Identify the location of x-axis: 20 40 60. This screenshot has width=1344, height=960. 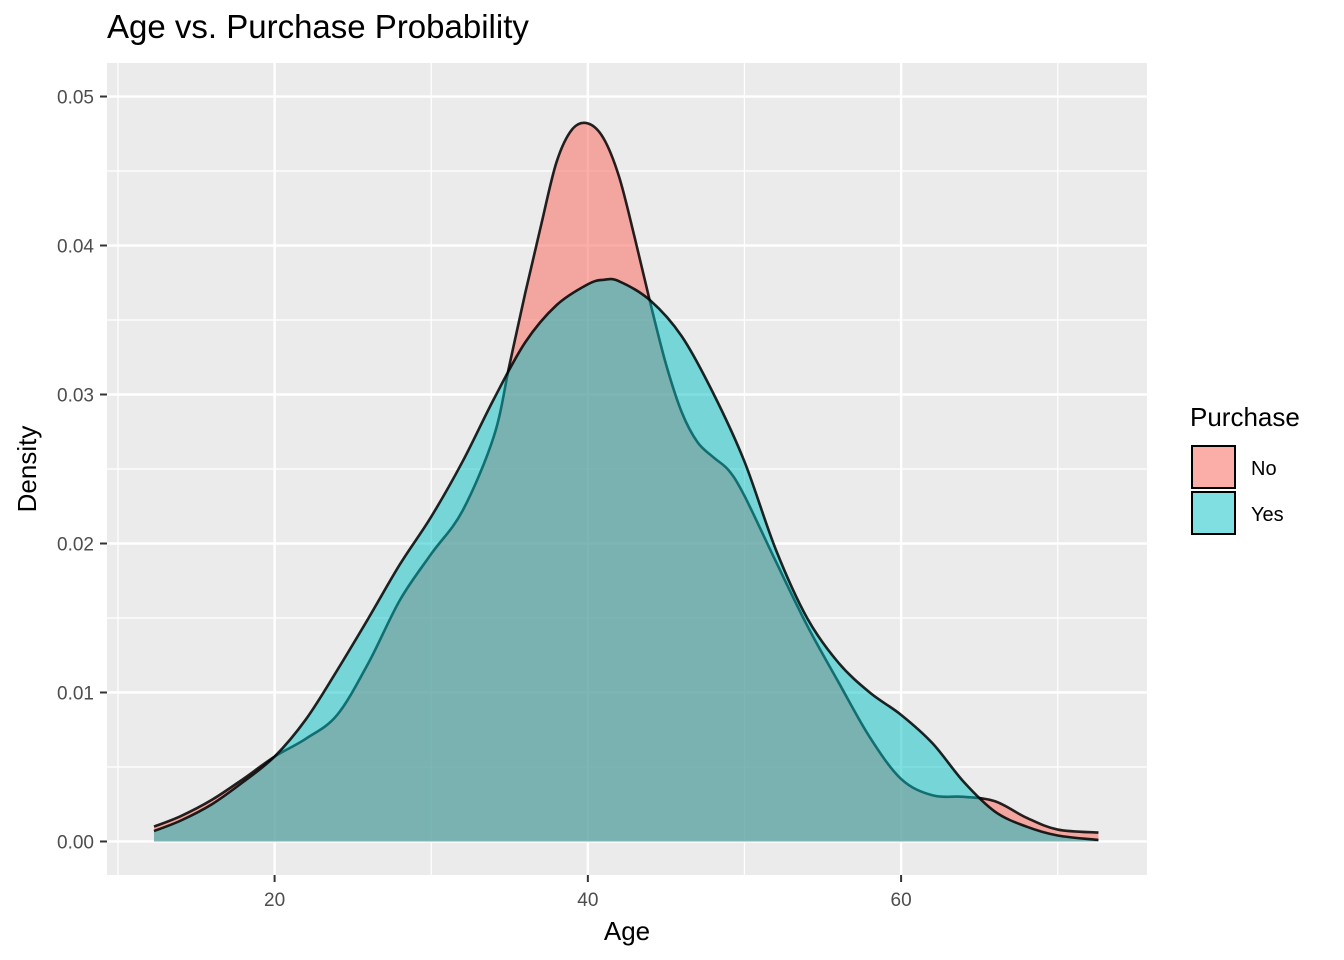
(588, 893).